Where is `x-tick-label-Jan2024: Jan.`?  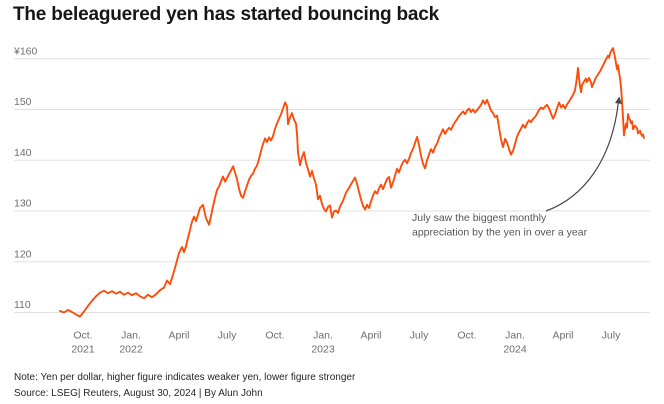
x-tick-label-Jan2024: Jan. is located at coordinates (515, 336).